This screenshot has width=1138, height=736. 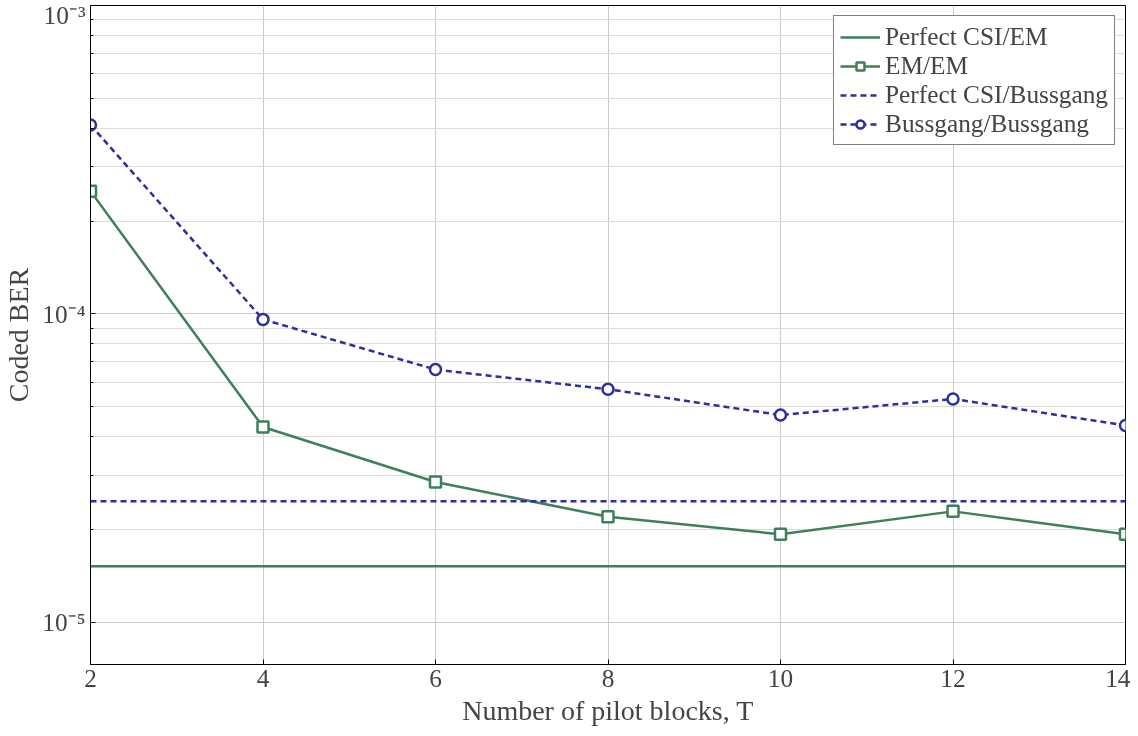 What do you see at coordinates (780, 677) in the screenshot?
I see `x-tick-label: 10` at bounding box center [780, 677].